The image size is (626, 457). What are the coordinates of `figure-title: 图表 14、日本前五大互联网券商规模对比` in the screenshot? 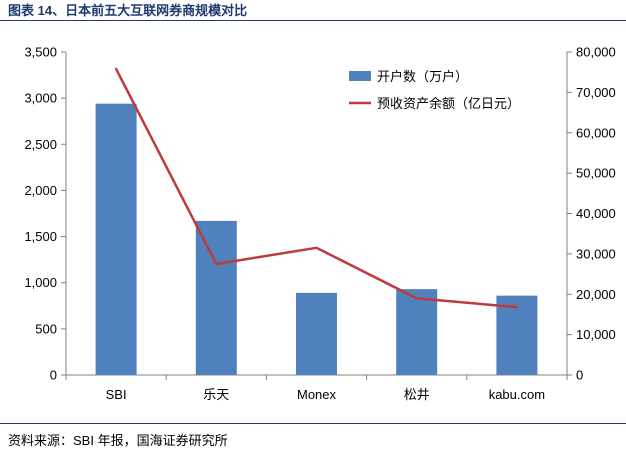 It's located at (128, 10).